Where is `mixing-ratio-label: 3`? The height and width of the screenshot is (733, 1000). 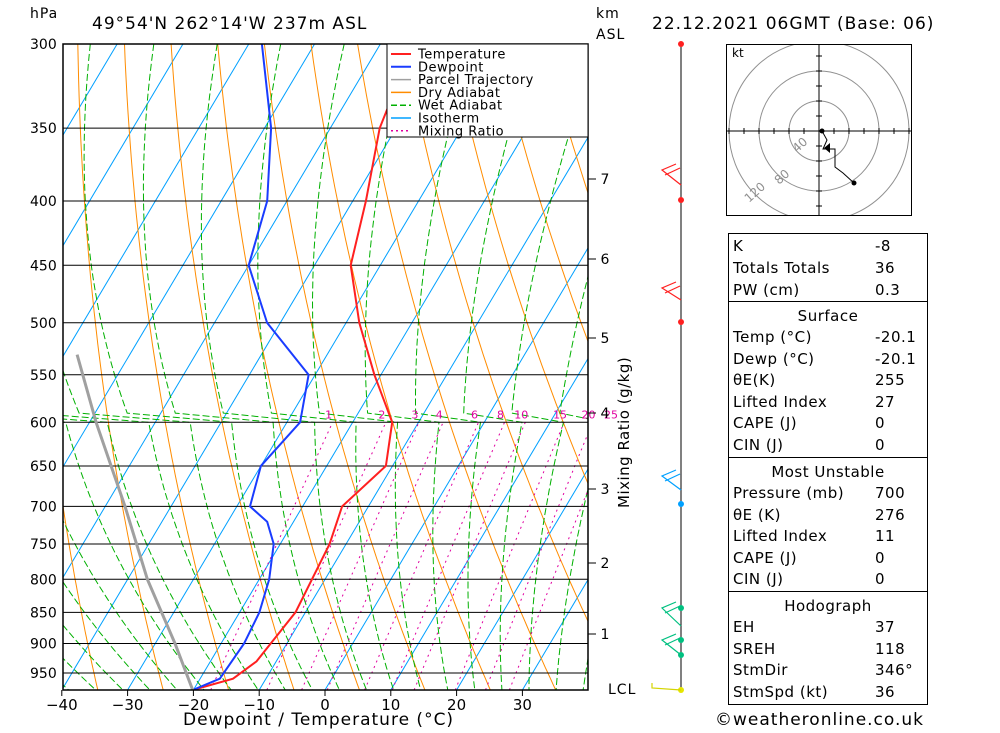
mixing-ratio-label: 3 is located at coordinates (414, 414).